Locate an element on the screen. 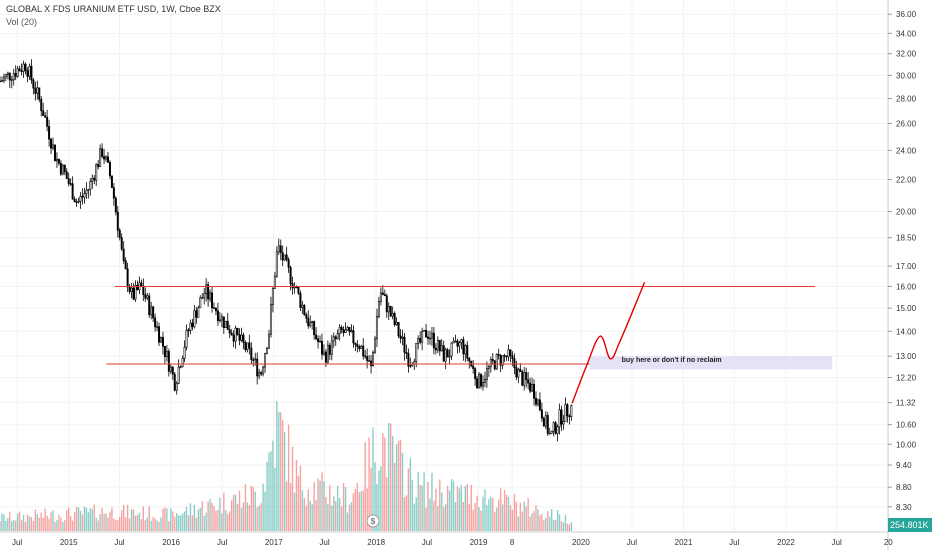 Image resolution: width=932 pixels, height=550 pixels. annotation-box-rect is located at coordinates (711, 363).